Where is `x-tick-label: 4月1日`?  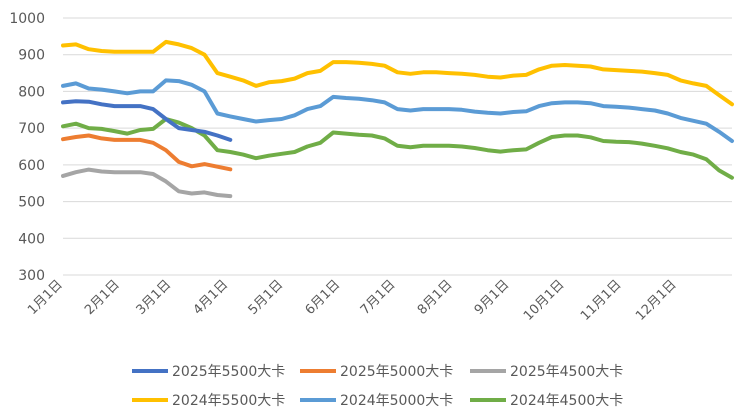
x-tick-label: 4月1日 is located at coordinates (211, 297).